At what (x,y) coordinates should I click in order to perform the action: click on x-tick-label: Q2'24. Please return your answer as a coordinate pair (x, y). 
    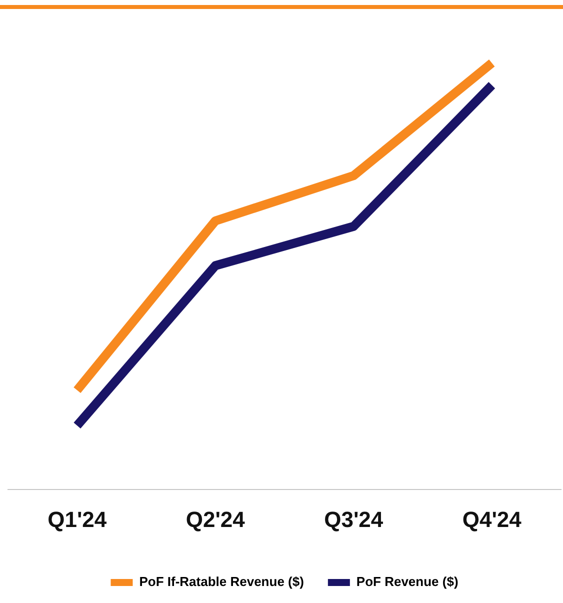
    Looking at the image, I should click on (216, 519).